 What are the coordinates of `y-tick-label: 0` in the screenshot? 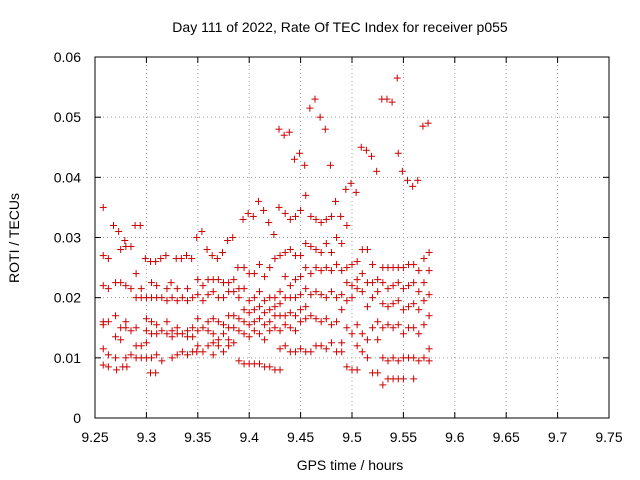 It's located at (77, 418).